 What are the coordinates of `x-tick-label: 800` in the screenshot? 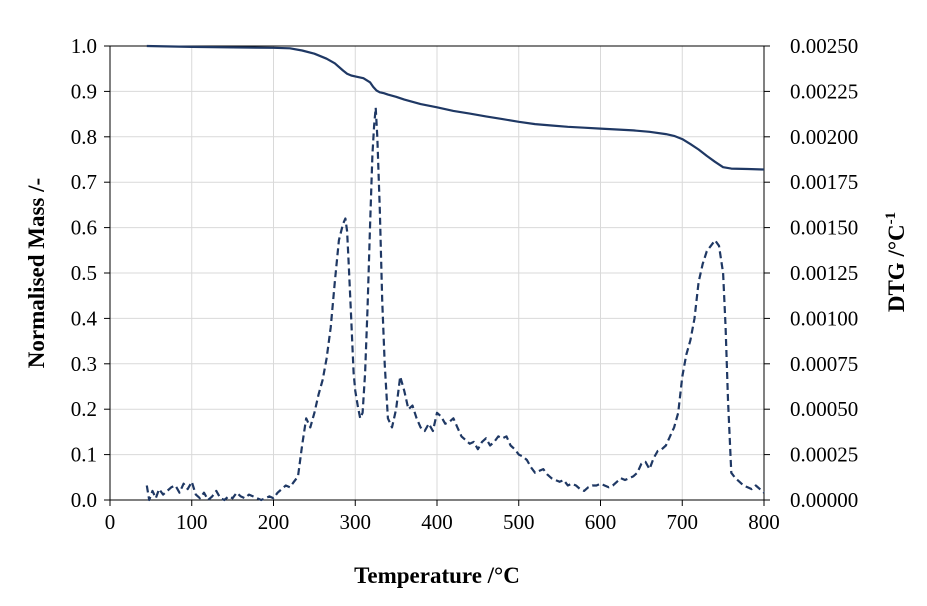 It's located at (764, 522).